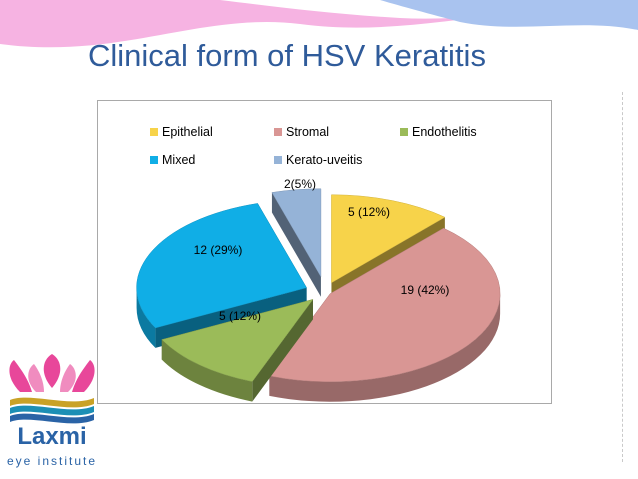 This screenshot has height=479, width=638. I want to click on pie-slice-kerato-uveitis, so click(296, 242).